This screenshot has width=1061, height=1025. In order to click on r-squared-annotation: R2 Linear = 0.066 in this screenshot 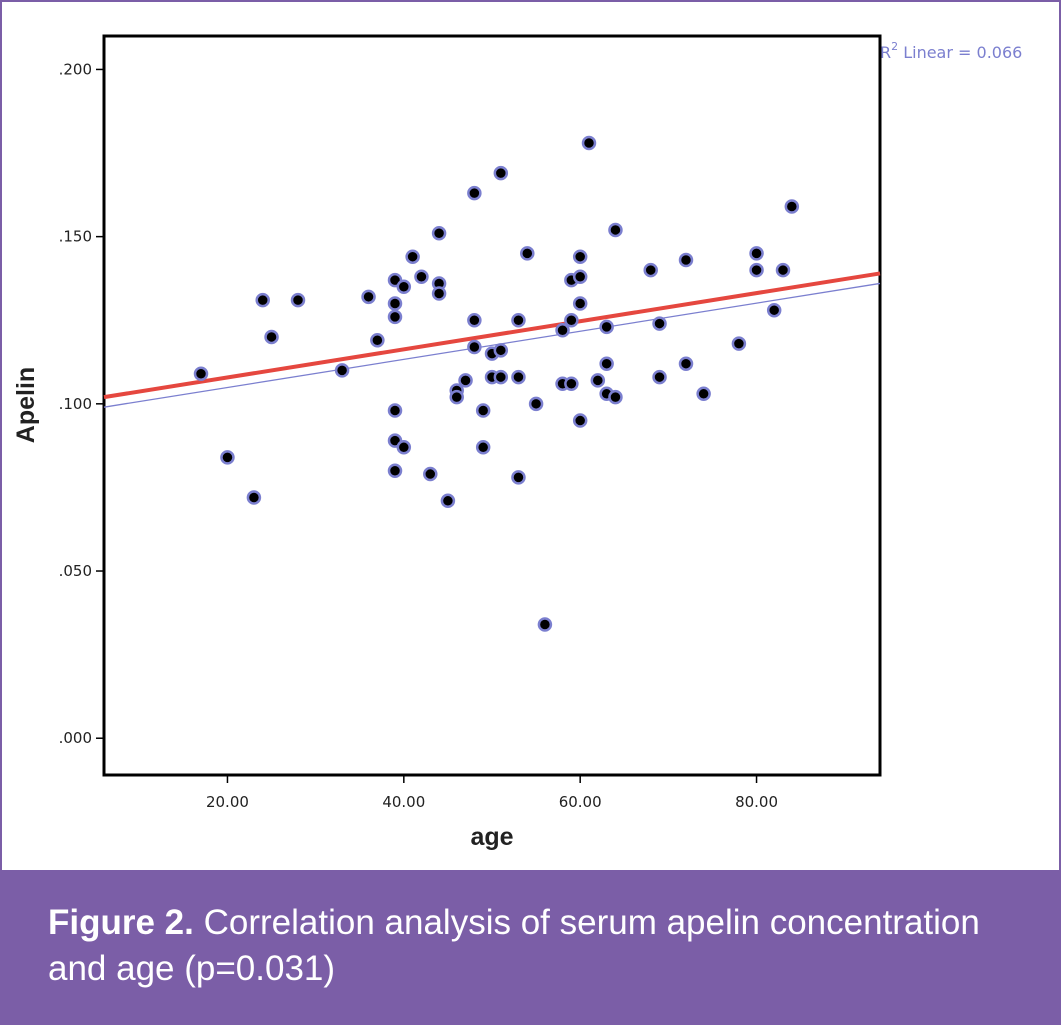, I will do `click(951, 51)`.